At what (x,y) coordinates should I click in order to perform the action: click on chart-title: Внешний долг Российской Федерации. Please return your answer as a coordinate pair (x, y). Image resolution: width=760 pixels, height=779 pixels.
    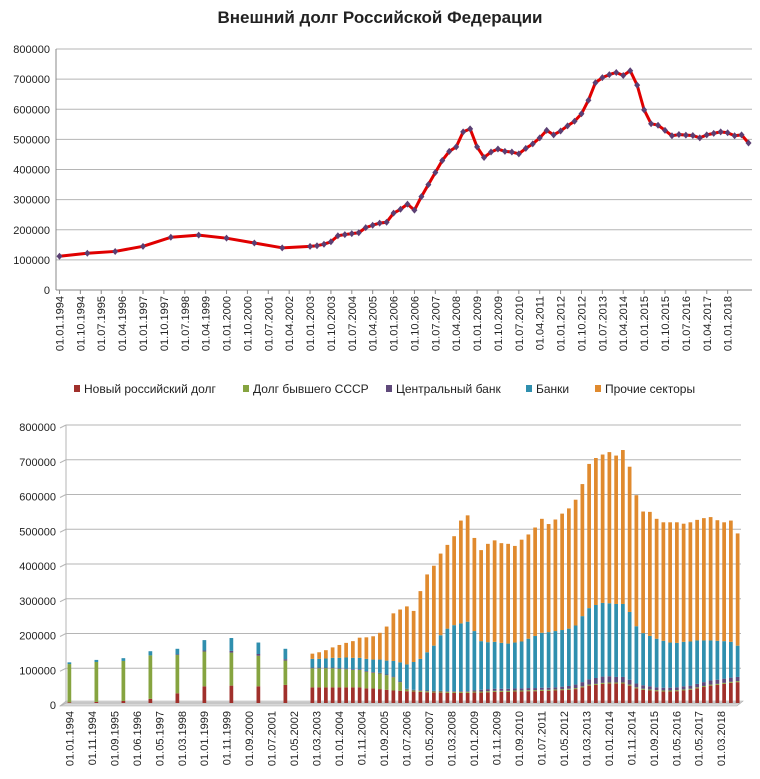
    Looking at the image, I should click on (380, 17).